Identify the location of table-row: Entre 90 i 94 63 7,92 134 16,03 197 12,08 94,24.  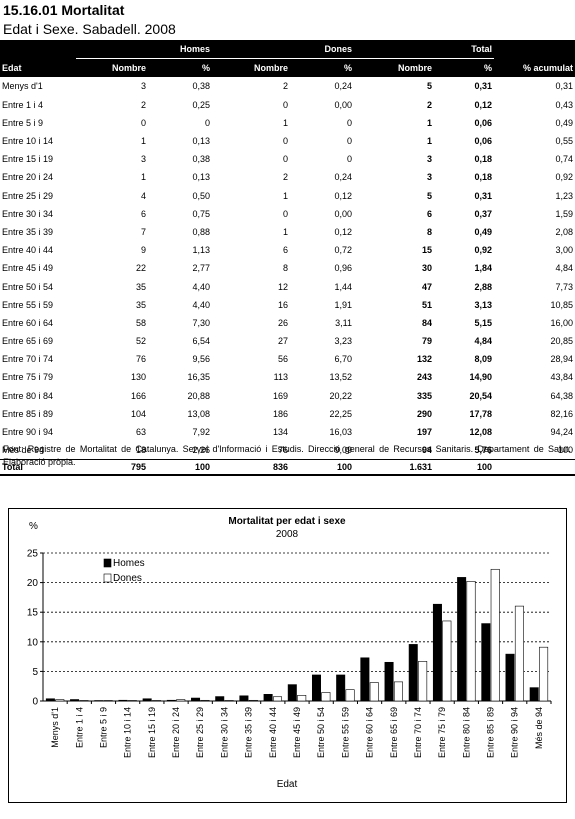
(287, 432).